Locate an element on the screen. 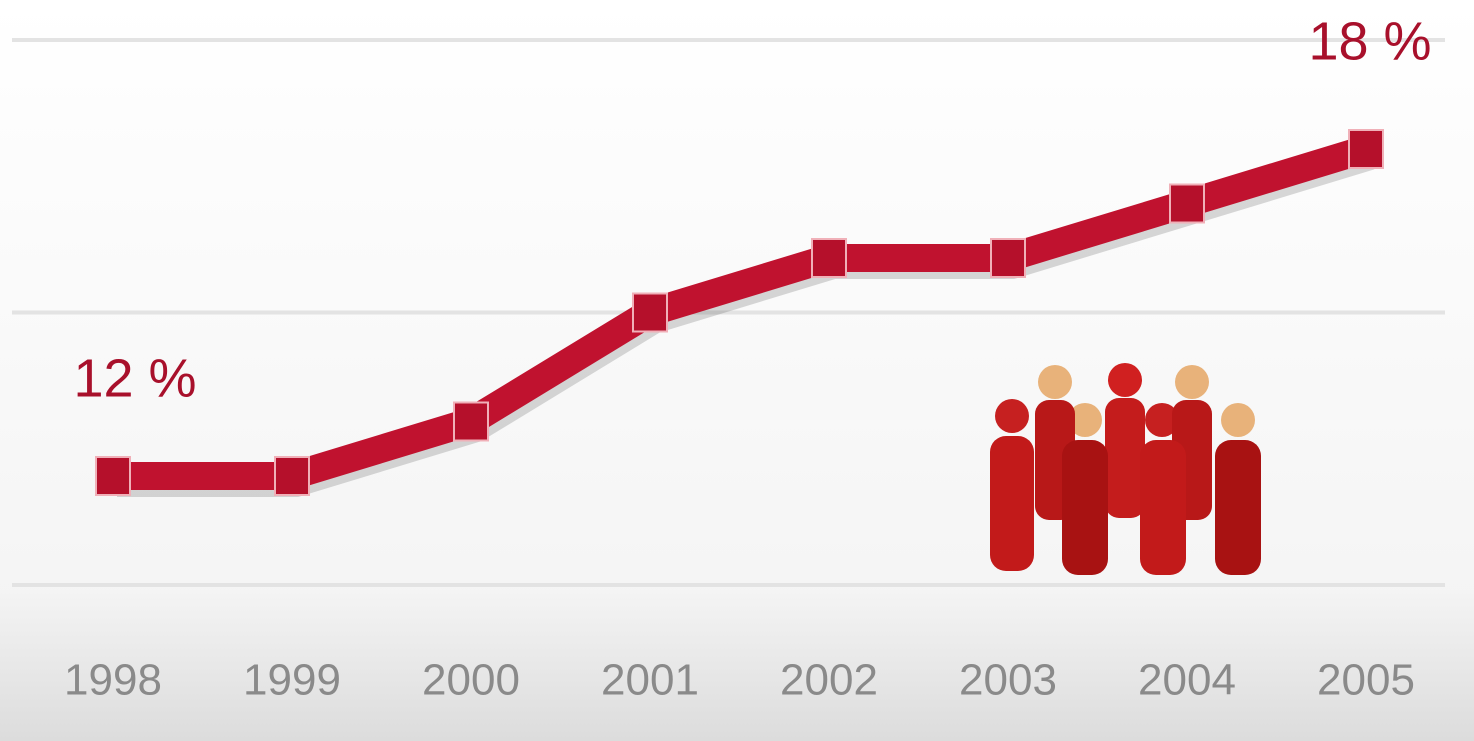 Image resolution: width=1474 pixels, height=741 pixels. x-tick-label: 1999 is located at coordinates (292, 680).